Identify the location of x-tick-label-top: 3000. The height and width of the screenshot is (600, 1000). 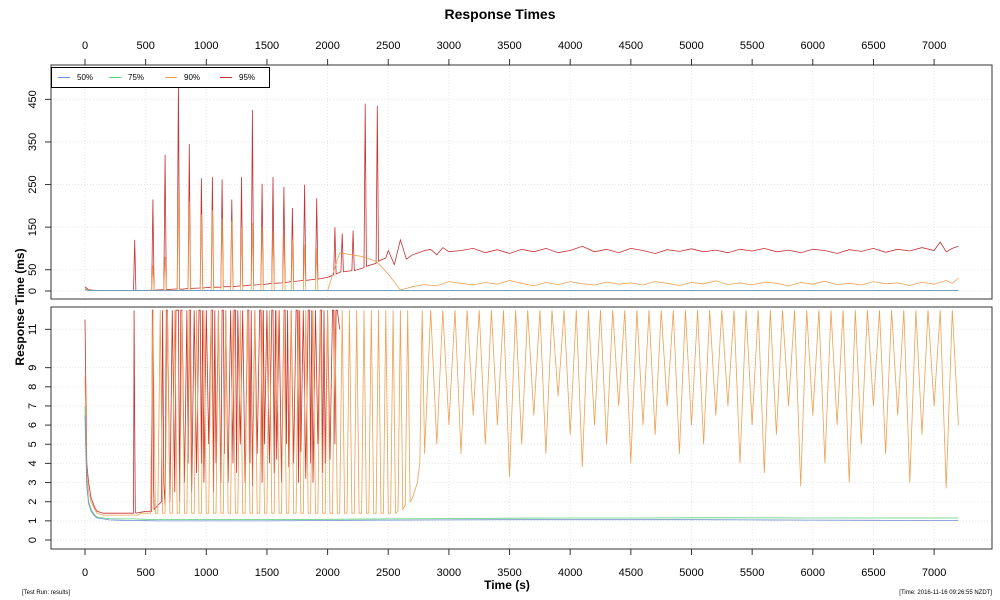
(449, 46).